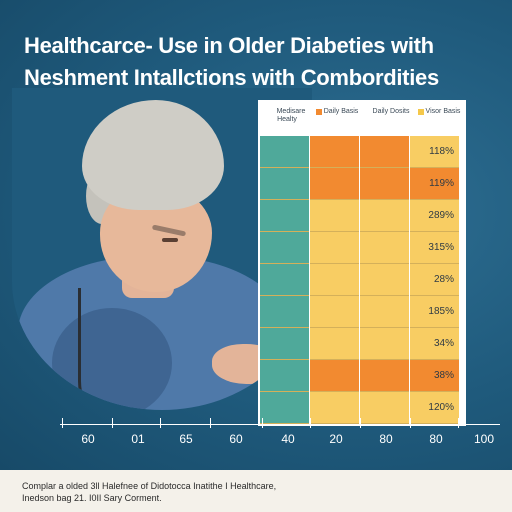 The height and width of the screenshot is (512, 512). What do you see at coordinates (231, 77) in the screenshot?
I see `title-line-2: Neshment Intallctions with Combordities` at bounding box center [231, 77].